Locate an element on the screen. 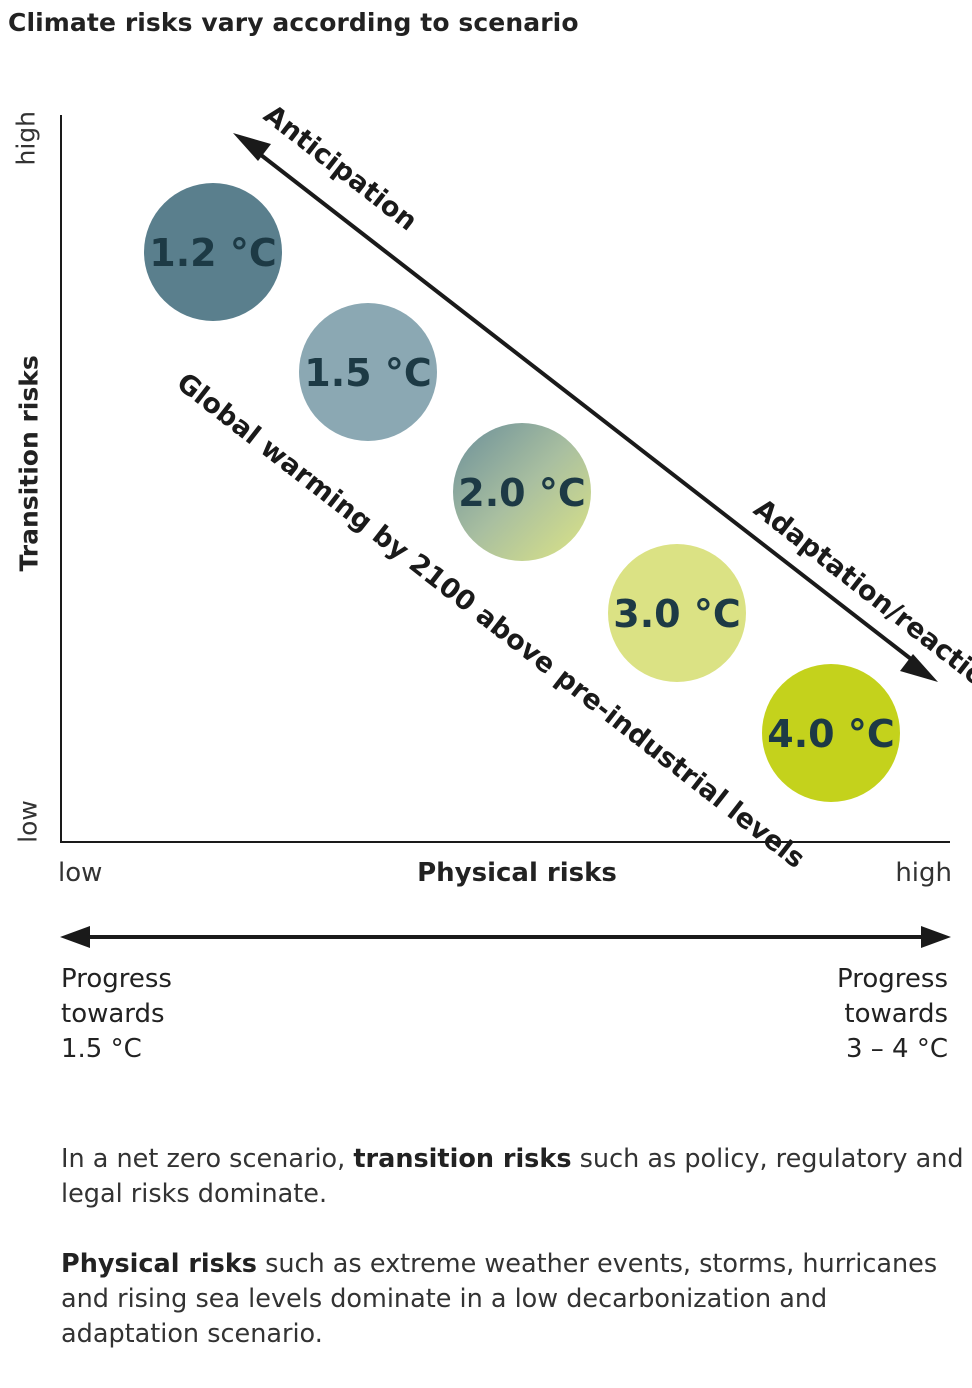  scenario-circle-1-2: 1.2 °C is located at coordinates (213, 252).